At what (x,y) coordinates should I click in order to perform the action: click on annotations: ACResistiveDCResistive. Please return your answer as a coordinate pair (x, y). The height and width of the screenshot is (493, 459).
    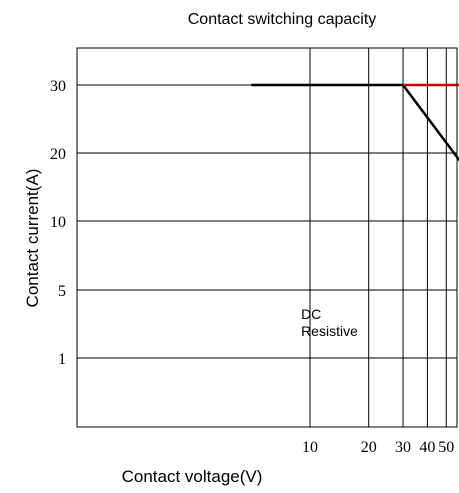
    Looking at the image, I should click on (329, 322).